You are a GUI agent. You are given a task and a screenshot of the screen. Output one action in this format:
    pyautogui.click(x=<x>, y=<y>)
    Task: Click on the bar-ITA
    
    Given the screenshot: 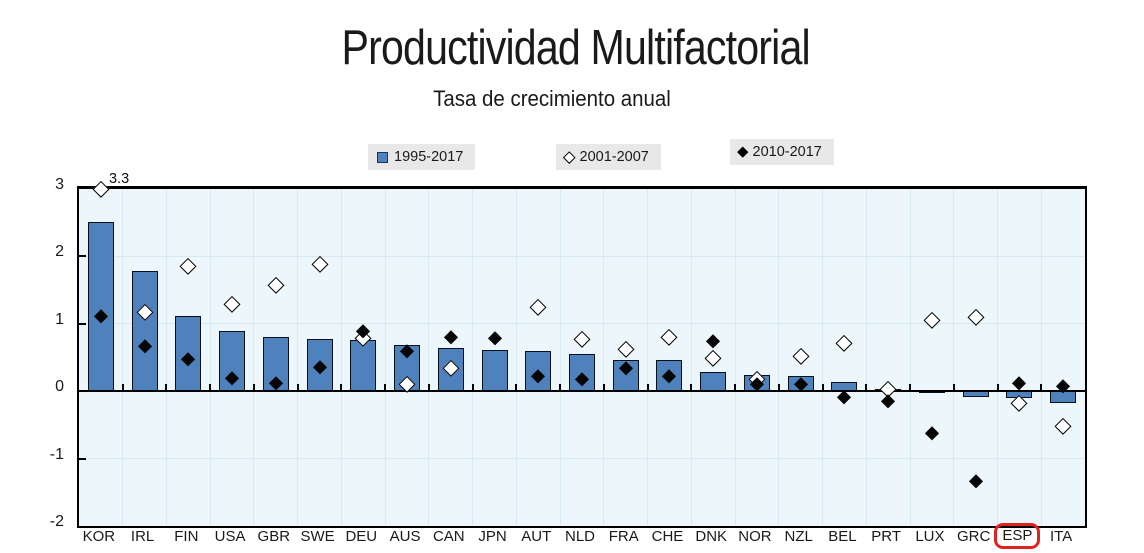 What is the action you would take?
    pyautogui.click(x=1063, y=397)
    